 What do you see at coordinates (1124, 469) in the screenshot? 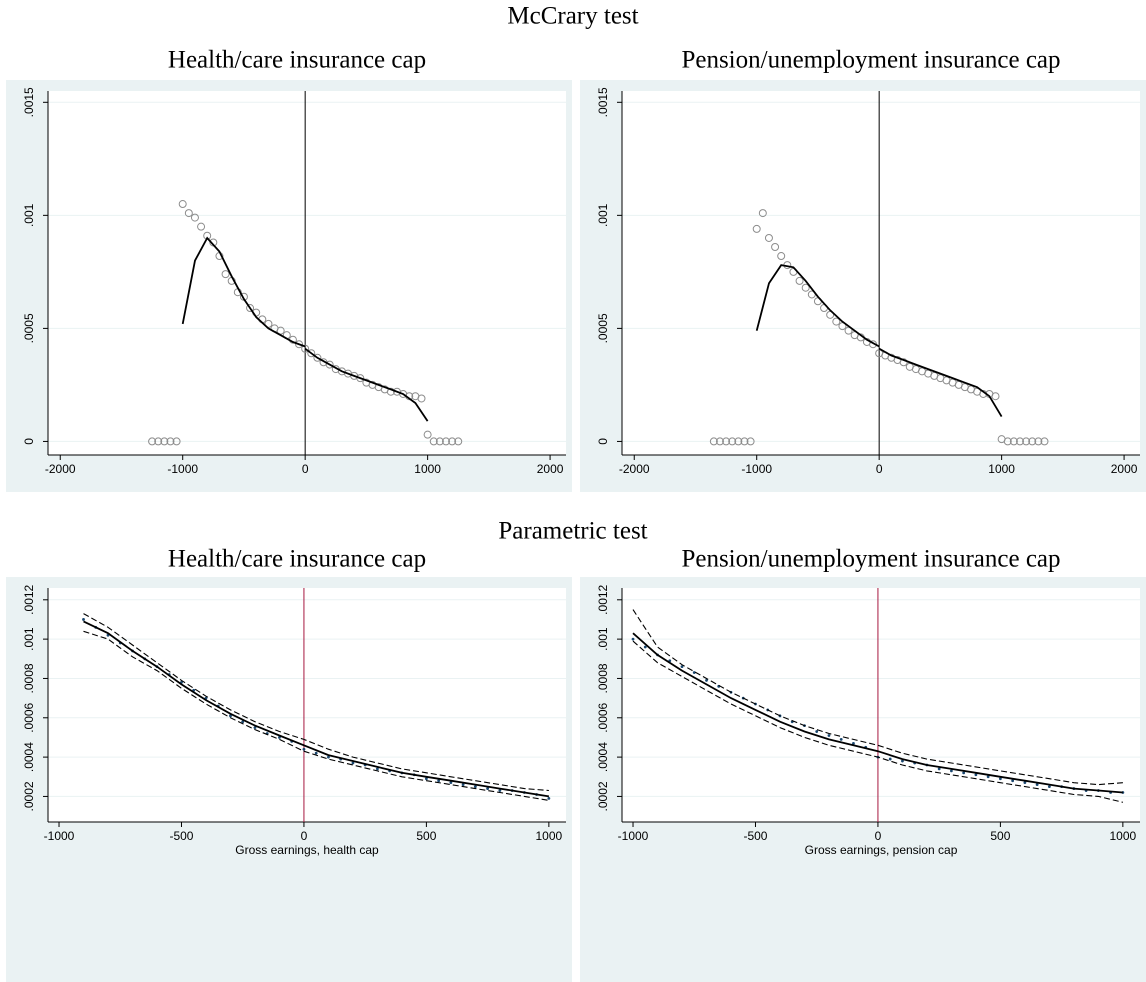
I see `x-tick-label: 2000` at bounding box center [1124, 469].